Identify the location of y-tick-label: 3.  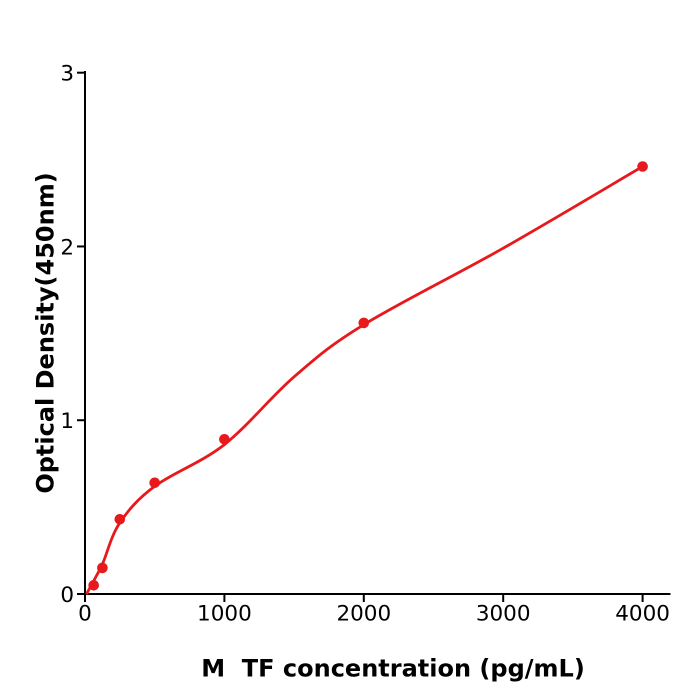
(67, 73).